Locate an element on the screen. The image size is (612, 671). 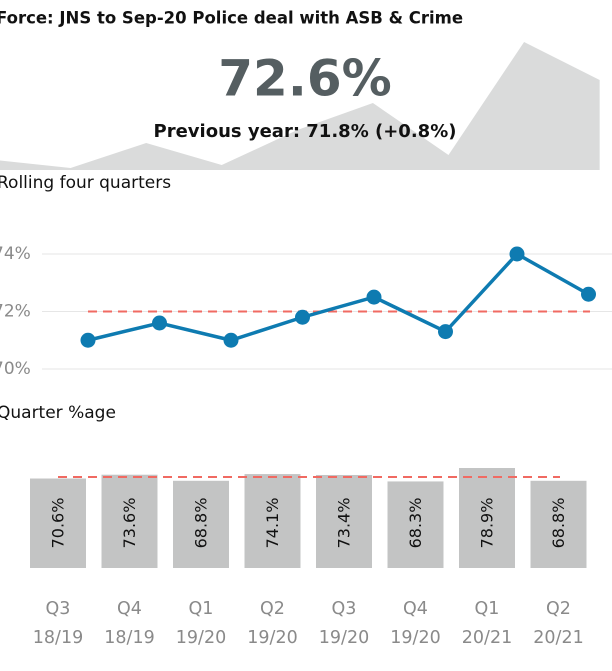
bar-label: 70.6% is located at coordinates (58, 523).